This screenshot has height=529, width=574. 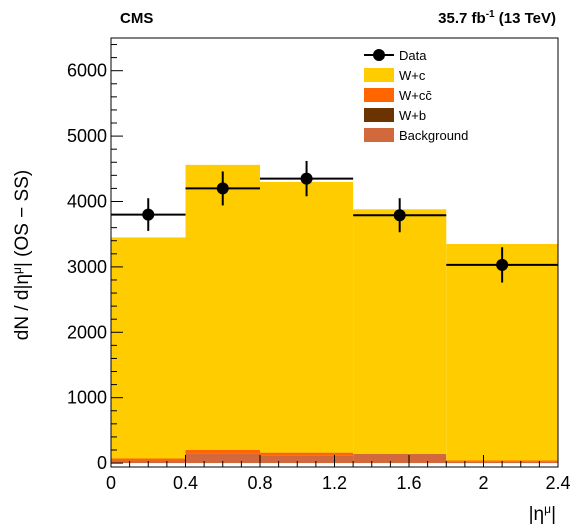 What do you see at coordinates (17, 270) in the screenshot?
I see `y-axis-title-sup: μ` at bounding box center [17, 270].